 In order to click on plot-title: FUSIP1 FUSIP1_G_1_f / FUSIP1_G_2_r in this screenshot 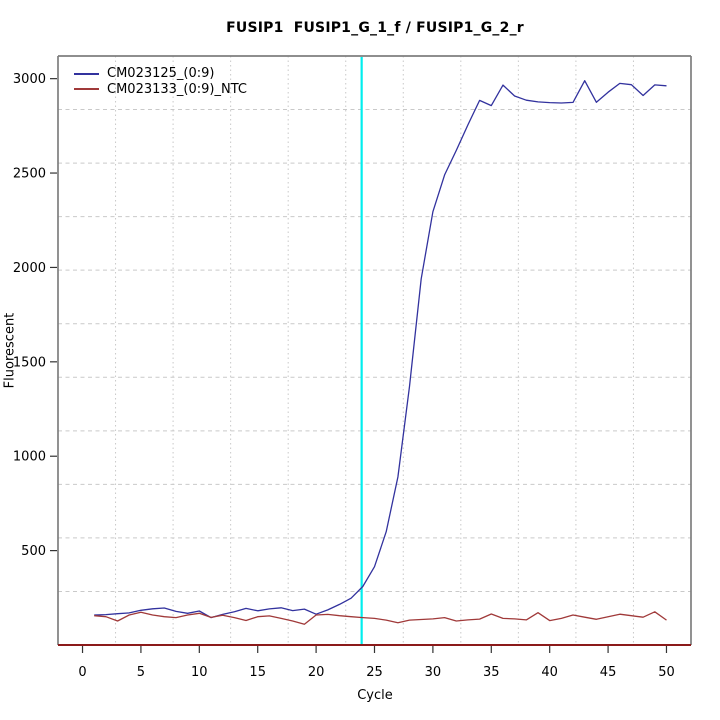, I will do `click(375, 28)`.